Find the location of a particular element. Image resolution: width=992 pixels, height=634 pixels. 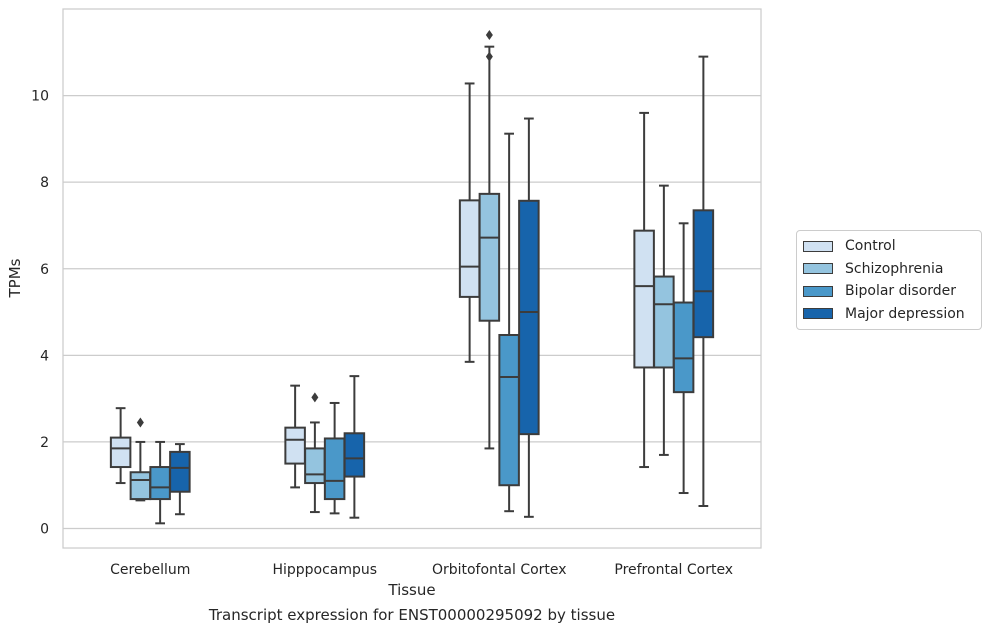

x-tick-label-prefrontal-cortex: Prefrontal Cortex is located at coordinates (673, 570).